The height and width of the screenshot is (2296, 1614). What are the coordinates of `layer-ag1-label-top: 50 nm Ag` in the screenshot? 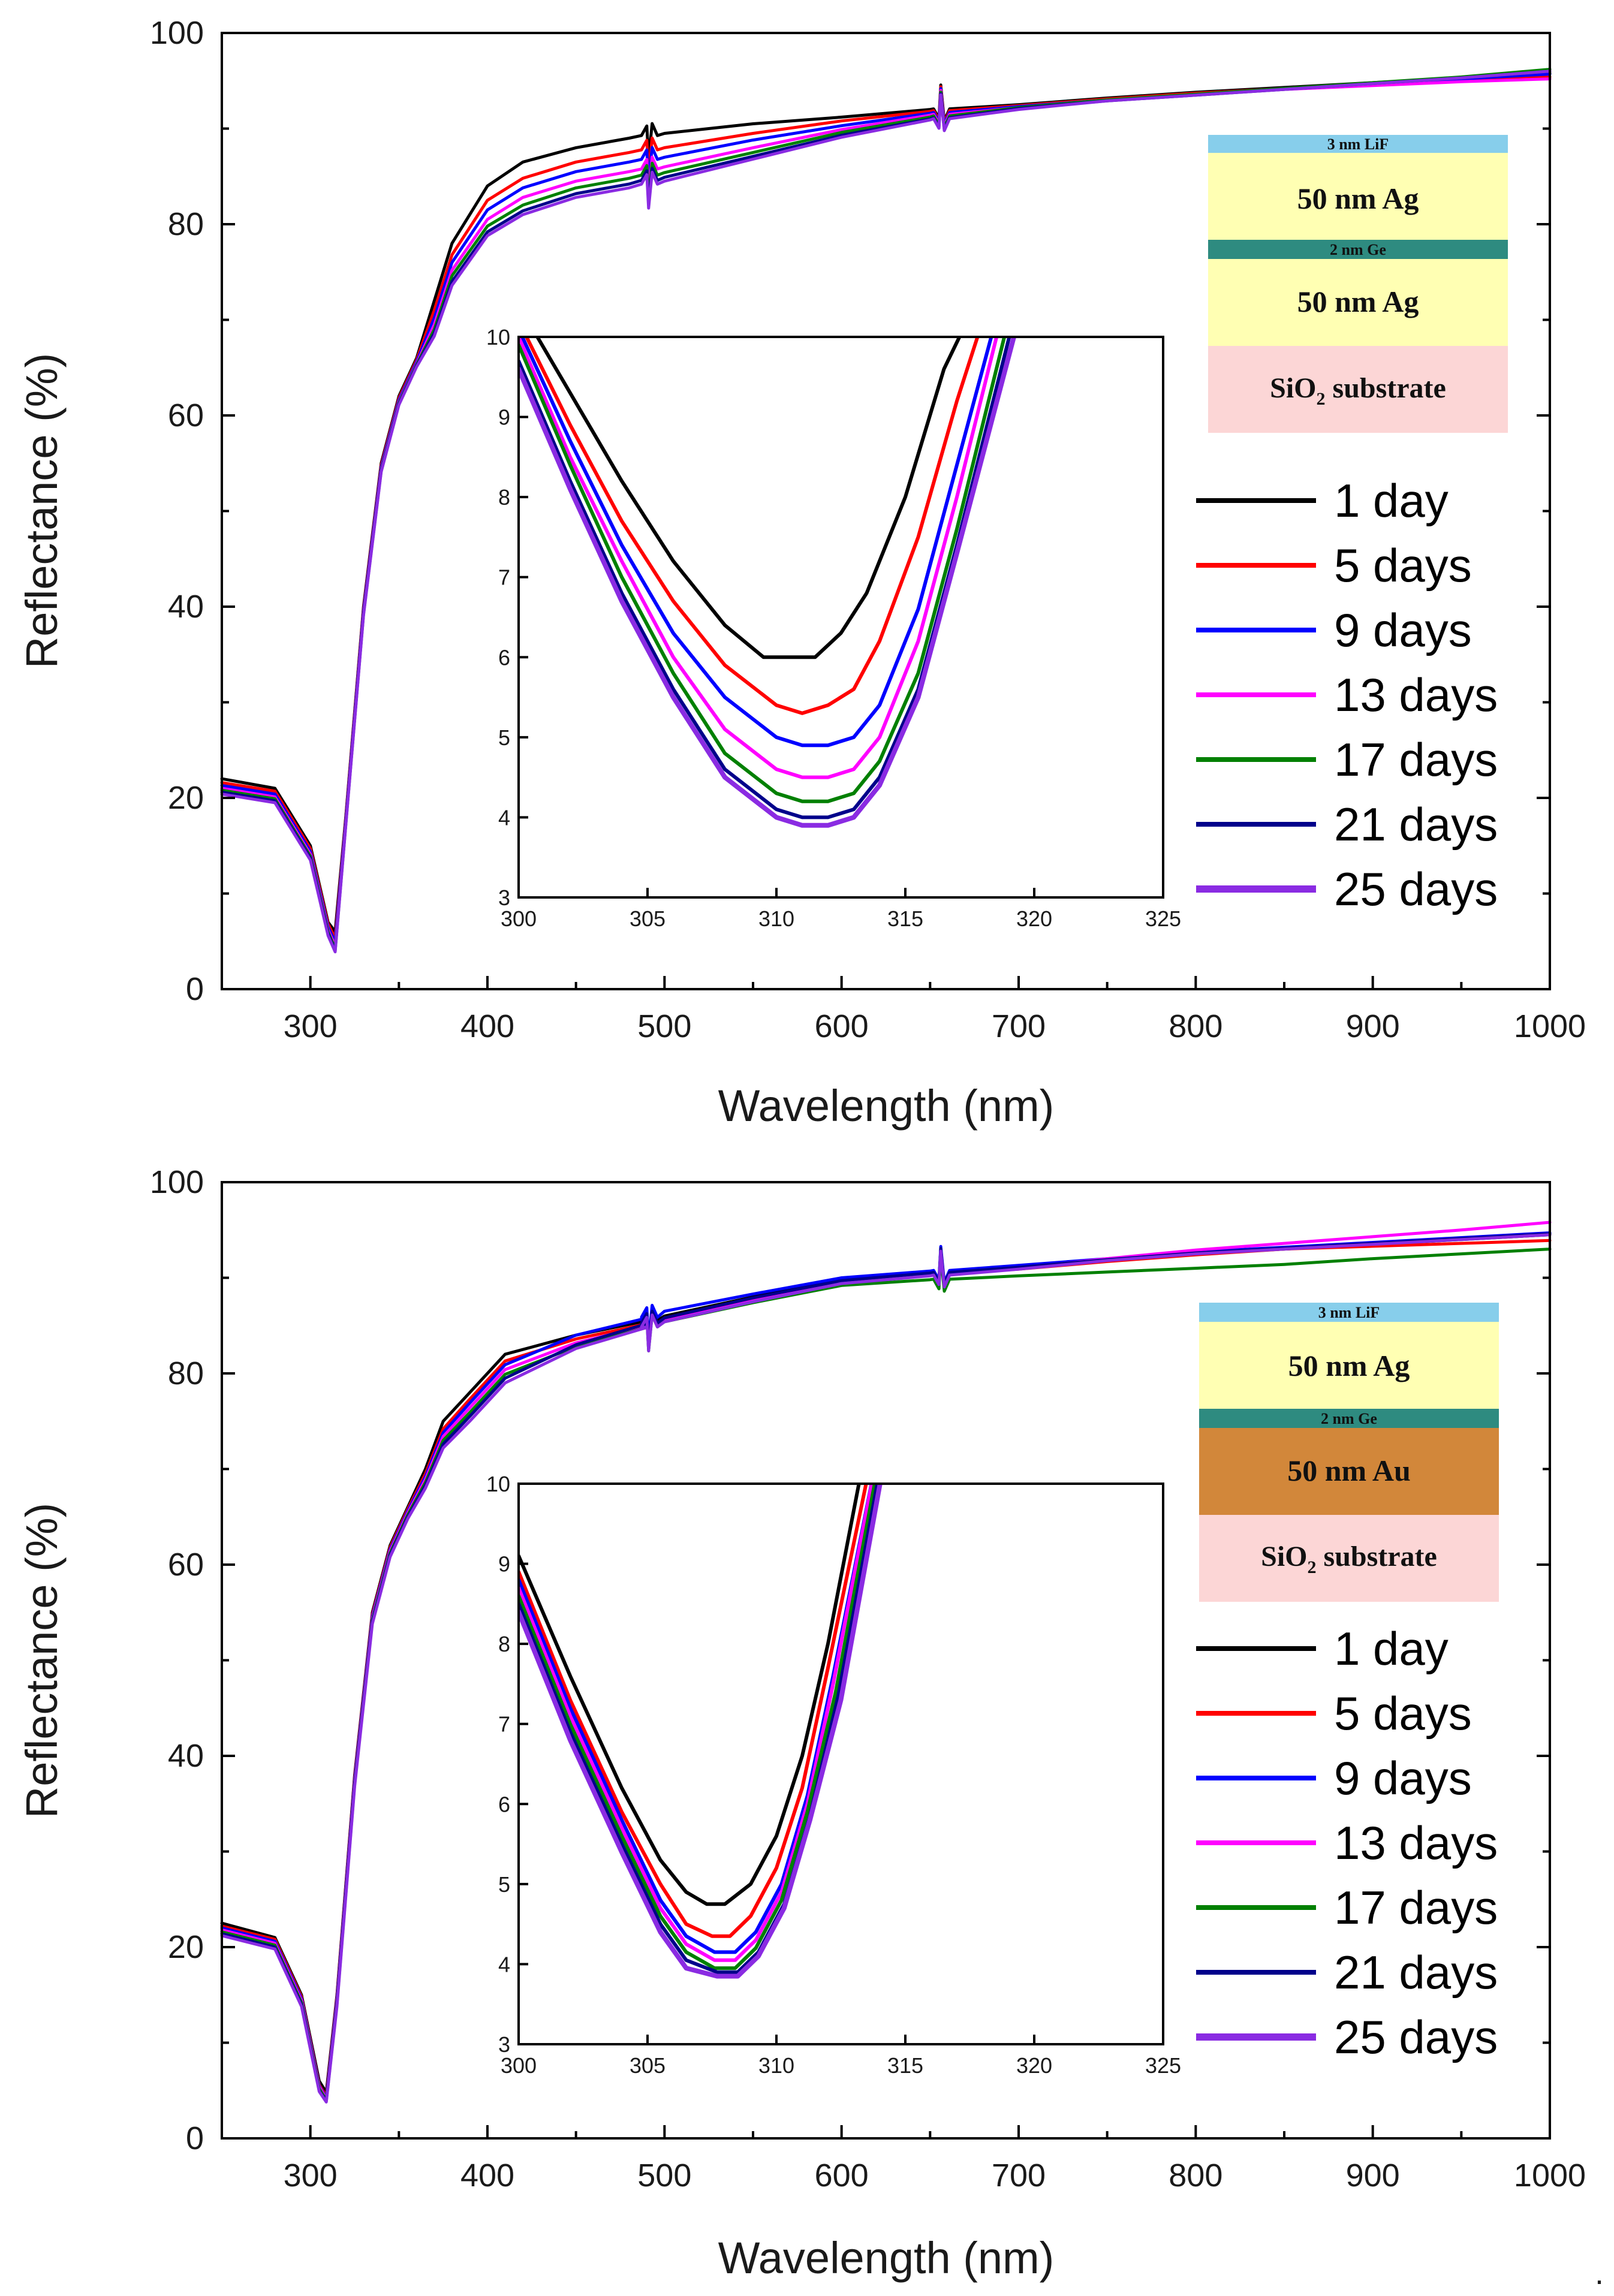 It's located at (1358, 198).